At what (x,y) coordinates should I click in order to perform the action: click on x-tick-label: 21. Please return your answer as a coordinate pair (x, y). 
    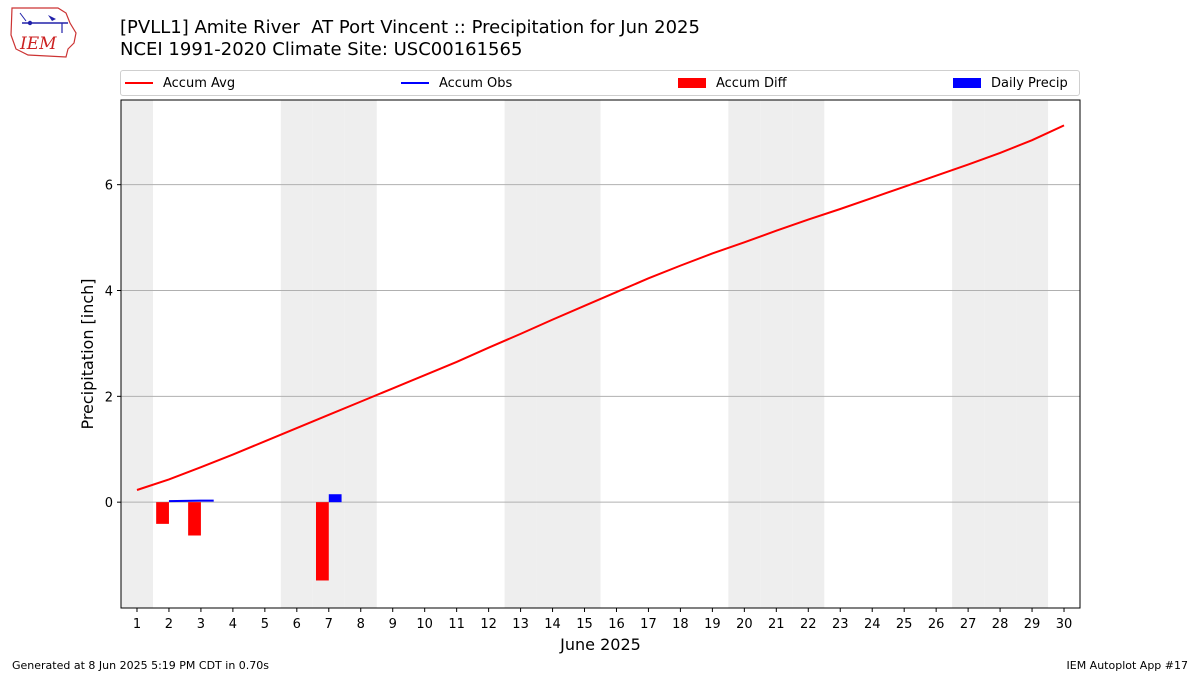
    Looking at the image, I should click on (776, 624).